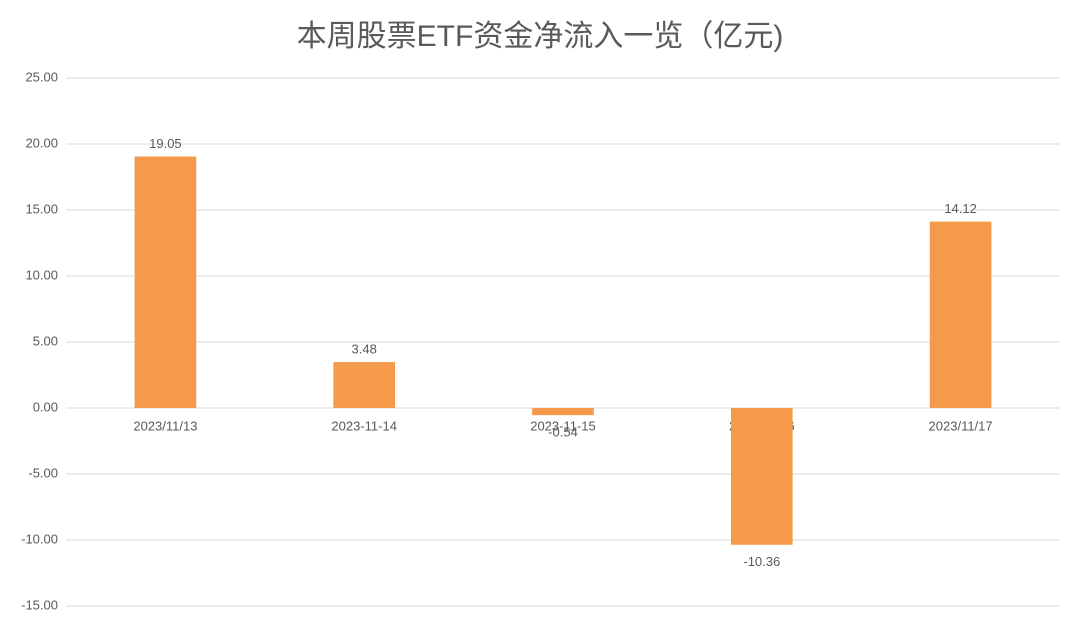  What do you see at coordinates (761, 561) in the screenshot?
I see `data-label: -10.36` at bounding box center [761, 561].